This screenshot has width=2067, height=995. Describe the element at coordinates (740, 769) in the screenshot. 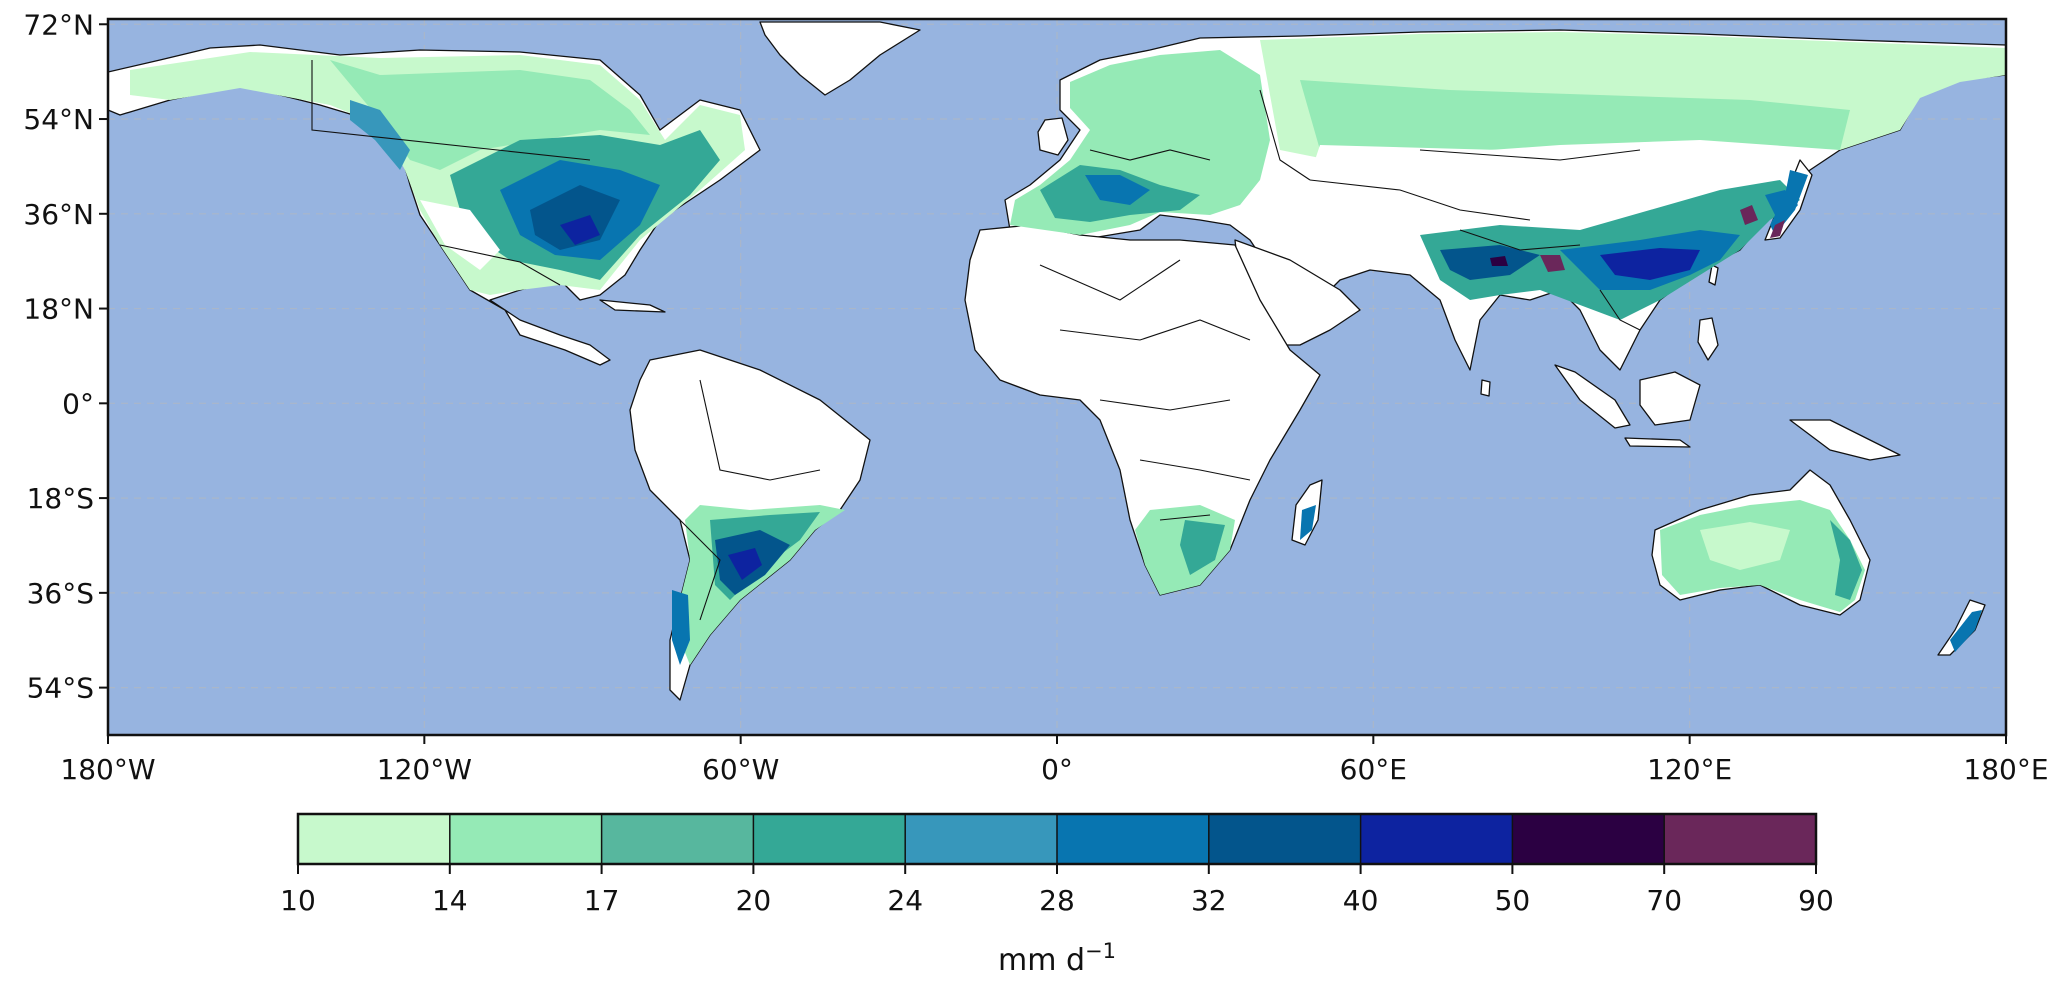

I see `lon-tick-label: 60°W` at that location.